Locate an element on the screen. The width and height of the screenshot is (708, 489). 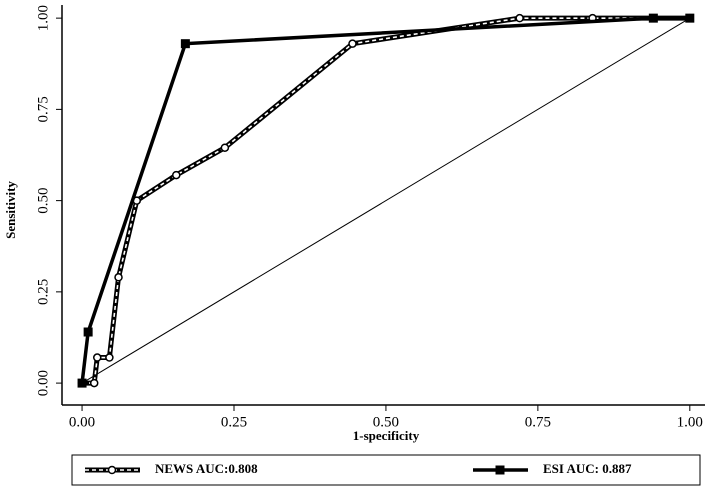
x-tick-label: 1.00 is located at coordinates (690, 422).